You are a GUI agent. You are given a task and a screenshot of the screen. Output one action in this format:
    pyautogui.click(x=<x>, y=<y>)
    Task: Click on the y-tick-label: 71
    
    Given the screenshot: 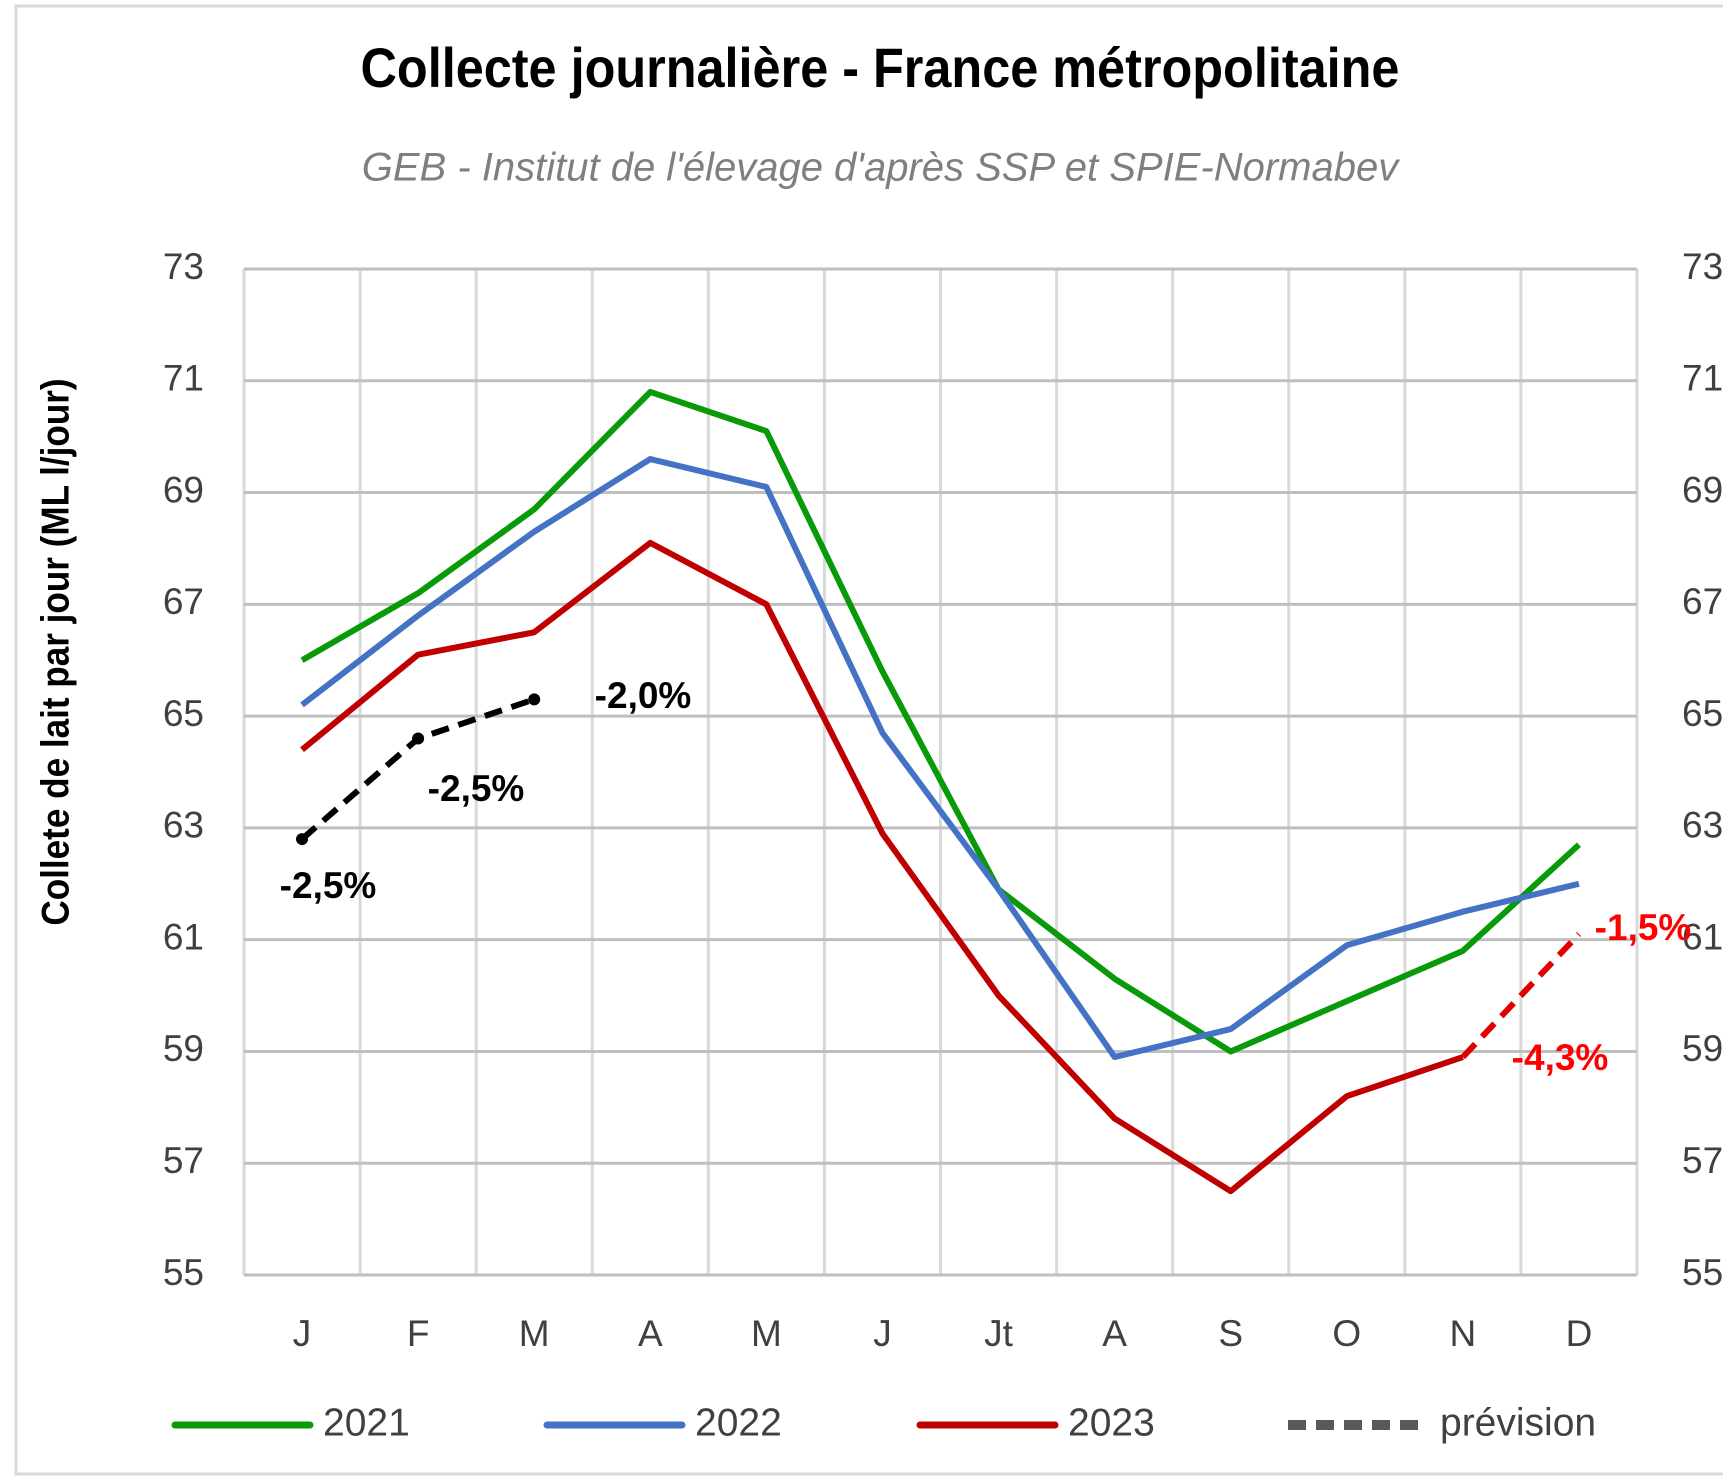 What is the action you would take?
    pyautogui.click(x=183, y=378)
    